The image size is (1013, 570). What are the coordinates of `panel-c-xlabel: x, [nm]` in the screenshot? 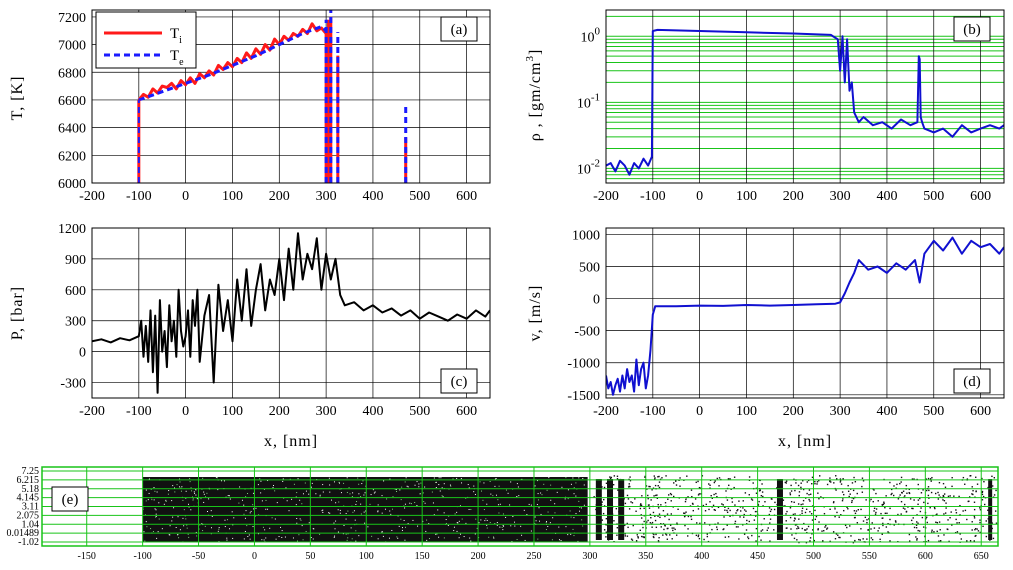 It's located at (291, 441).